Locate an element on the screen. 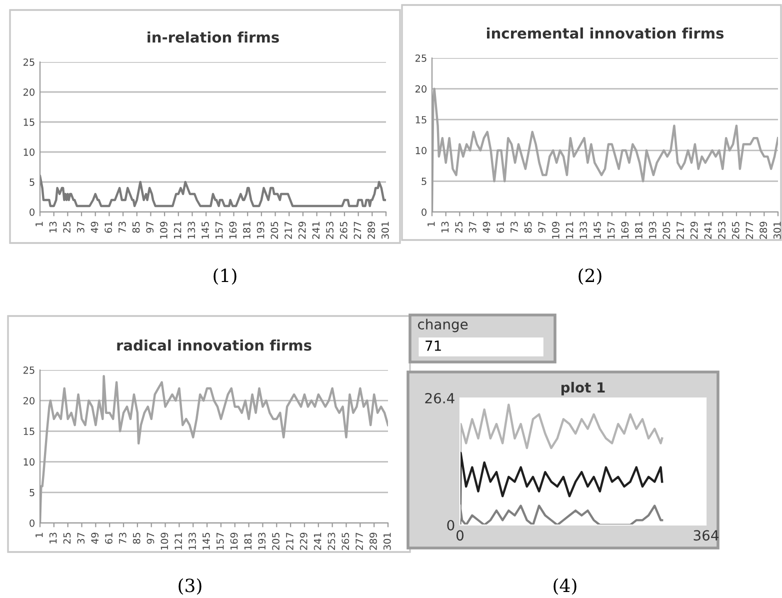 The width and height of the screenshot is (782, 598). text: change is located at coordinates (443, 325).